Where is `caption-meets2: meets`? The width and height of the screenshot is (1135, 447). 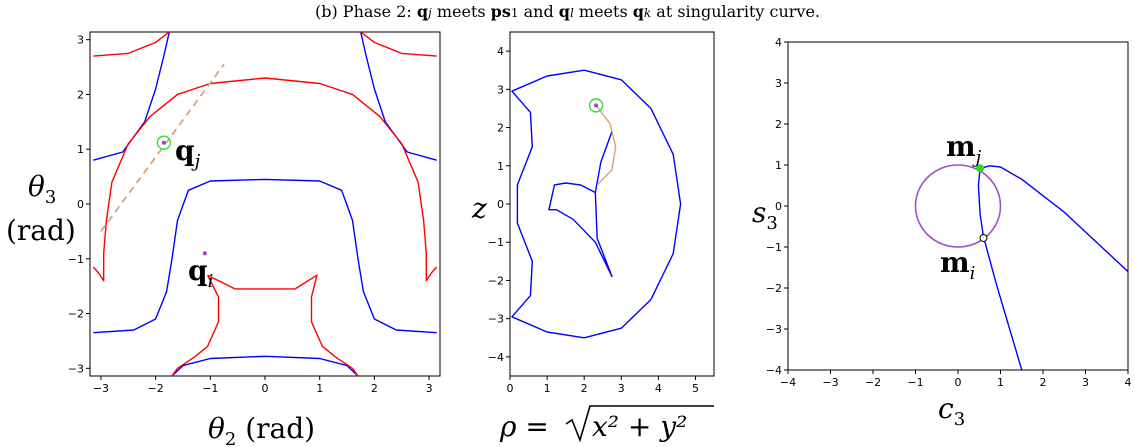 caption-meets2: meets is located at coordinates (603, 11).